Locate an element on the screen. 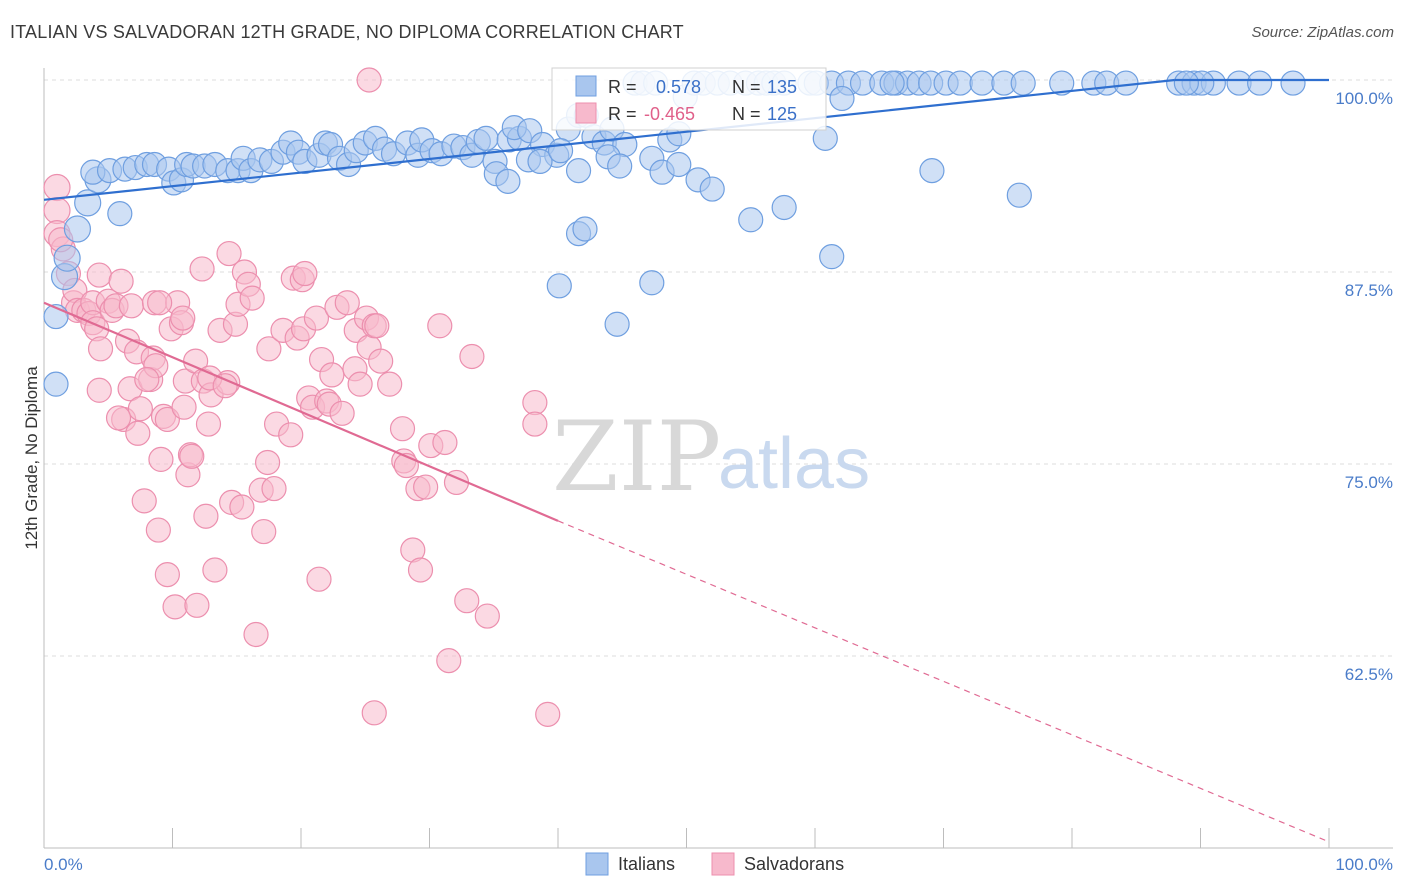 Image resolution: width=1406 pixels, height=892 pixels. stats-swatch-salvadorans is located at coordinates (586, 113).